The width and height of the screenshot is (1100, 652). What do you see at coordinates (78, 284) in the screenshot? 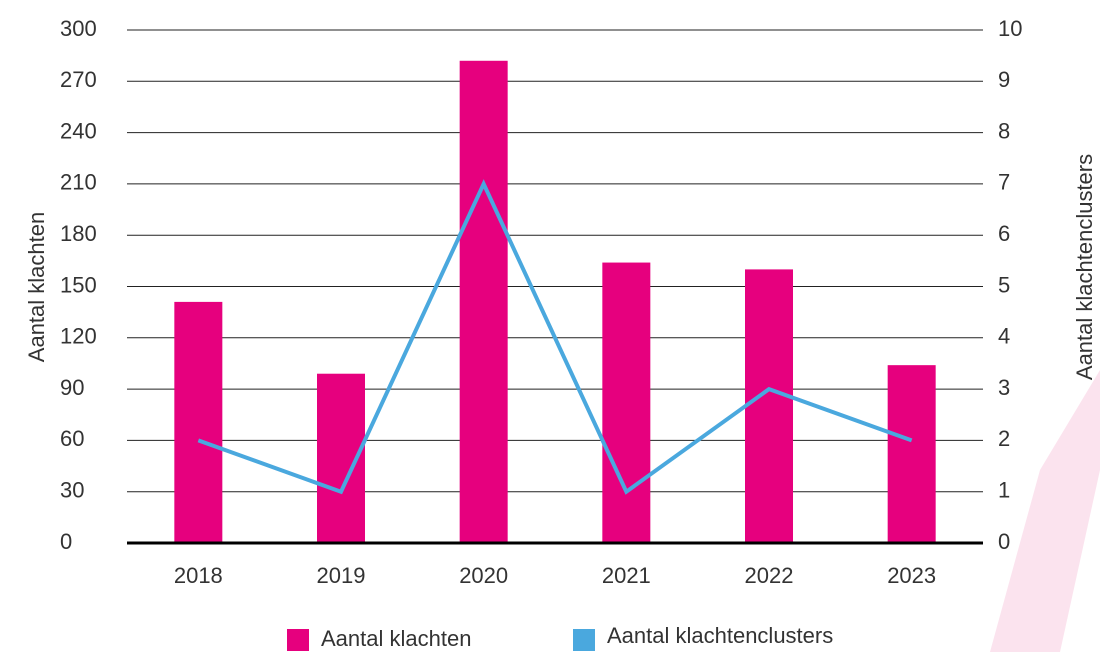
I see `y-tick-label: 150` at bounding box center [78, 284].